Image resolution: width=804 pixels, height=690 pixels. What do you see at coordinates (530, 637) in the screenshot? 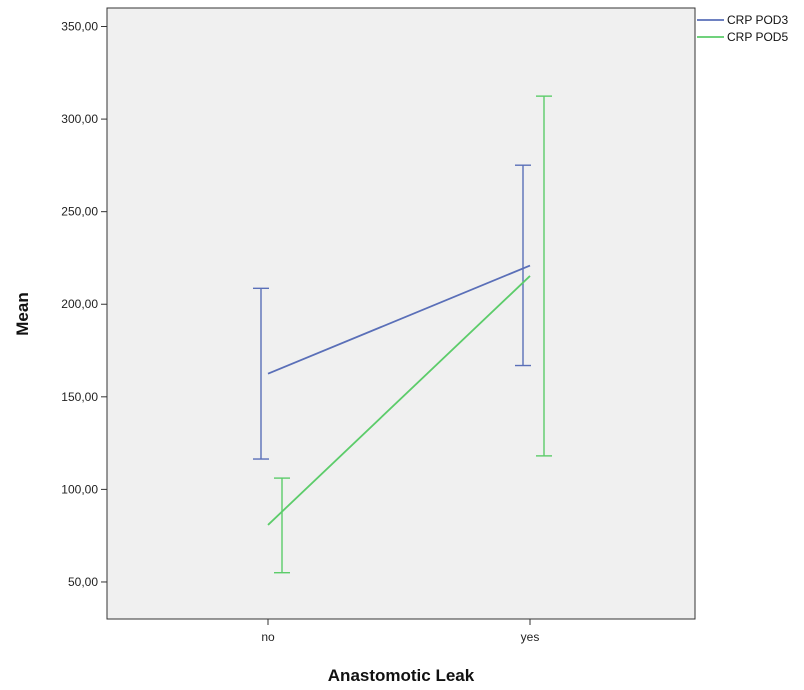
I see `x-tick-label: yes` at bounding box center [530, 637].